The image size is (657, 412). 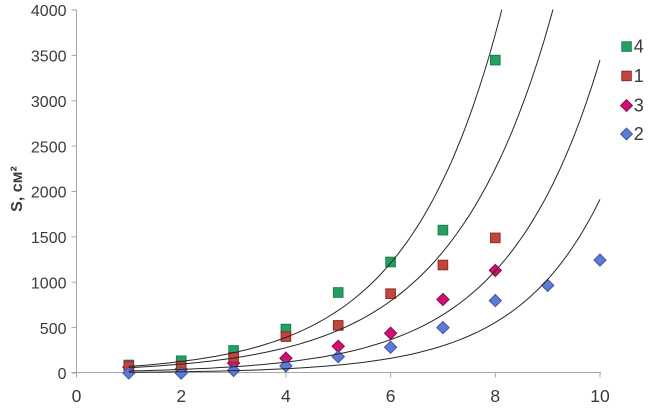 I want to click on svg-text: 10, so click(x=600, y=396).